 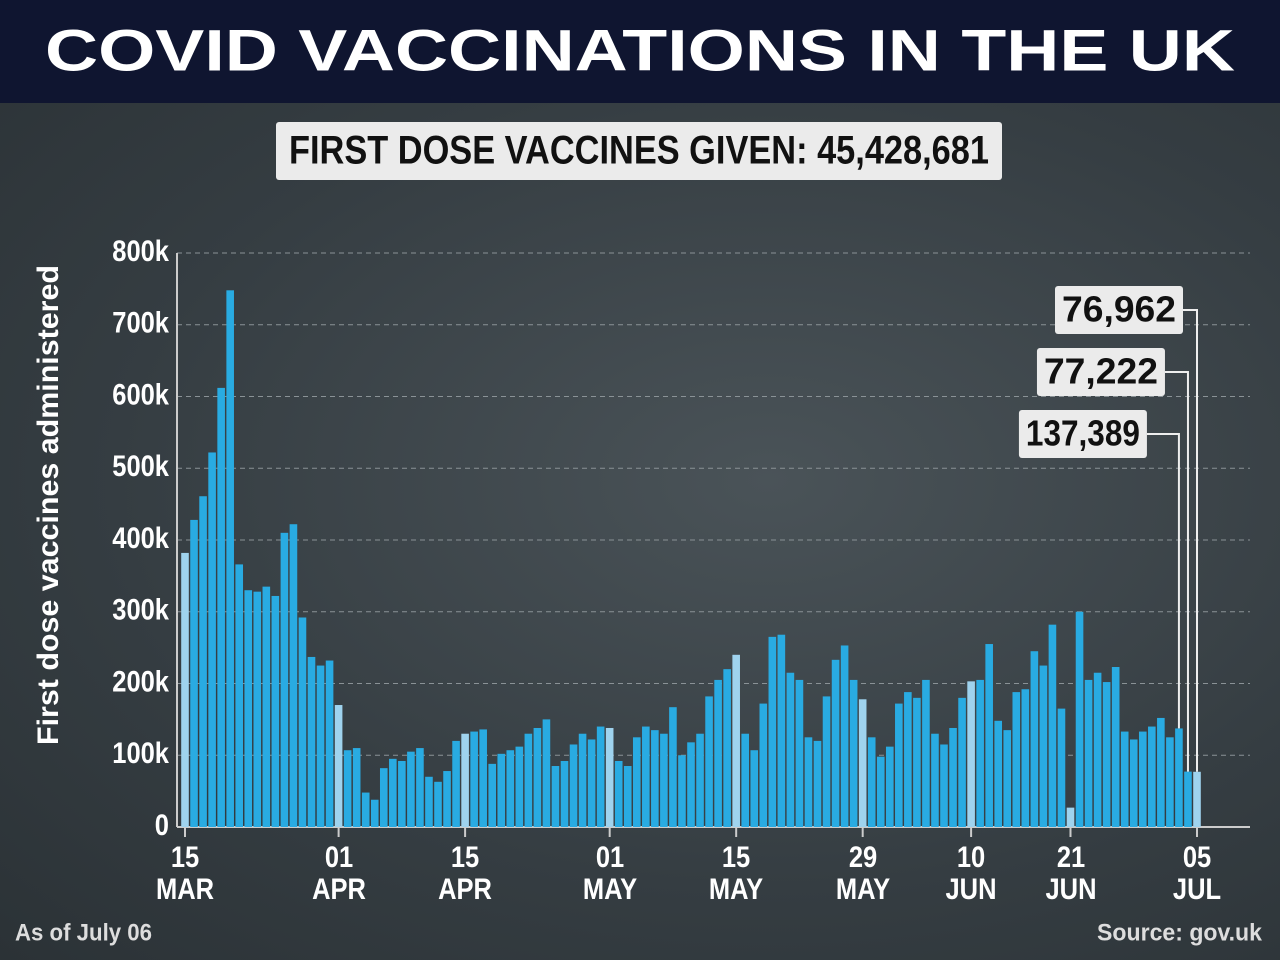 I want to click on y-tick-label: 300k, so click(x=140, y=609).